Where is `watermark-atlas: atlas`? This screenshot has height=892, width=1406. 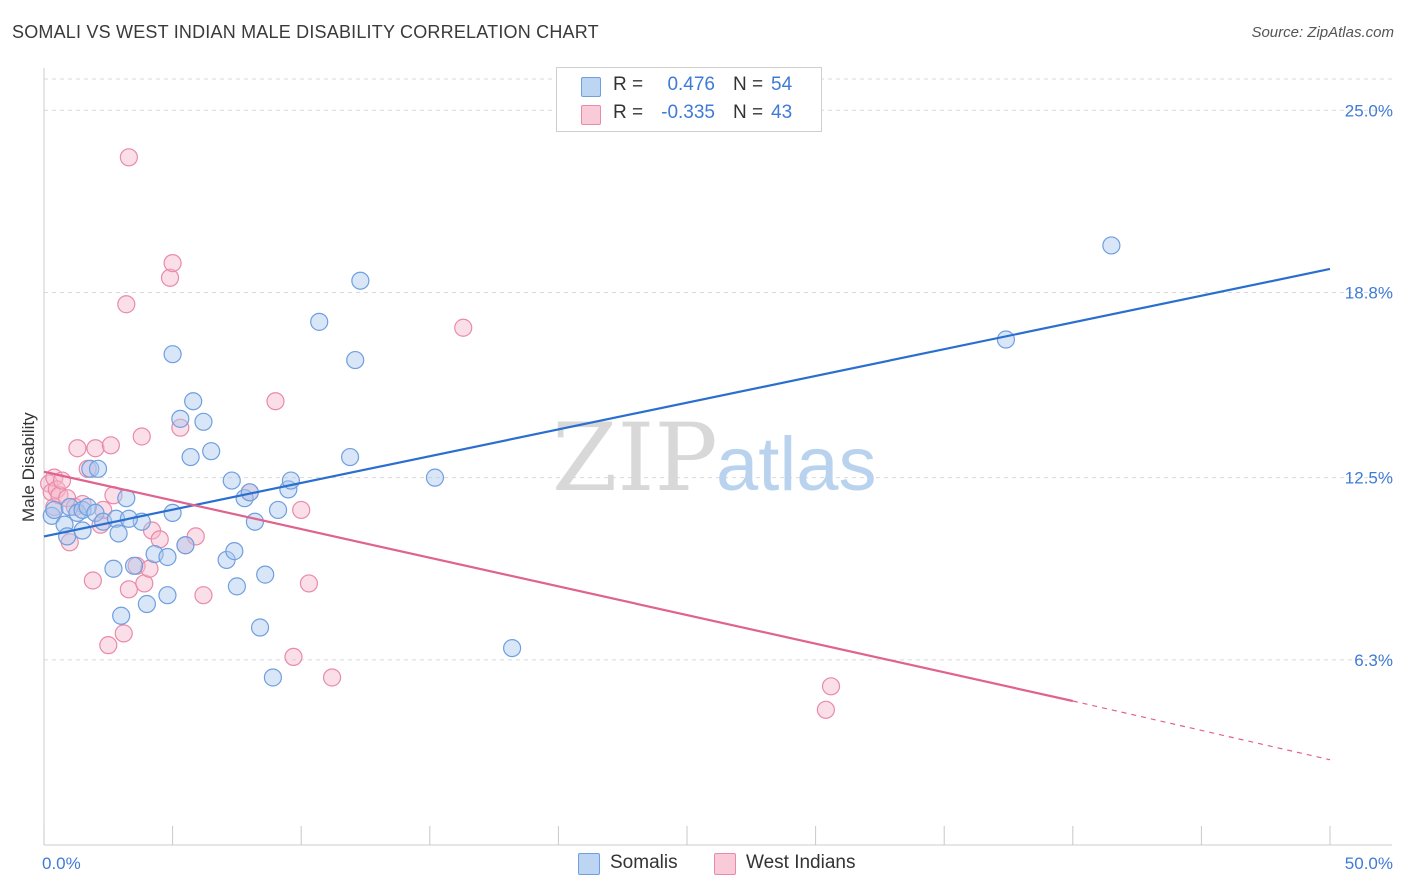
watermark-atlas: atlas is located at coordinates (796, 464).